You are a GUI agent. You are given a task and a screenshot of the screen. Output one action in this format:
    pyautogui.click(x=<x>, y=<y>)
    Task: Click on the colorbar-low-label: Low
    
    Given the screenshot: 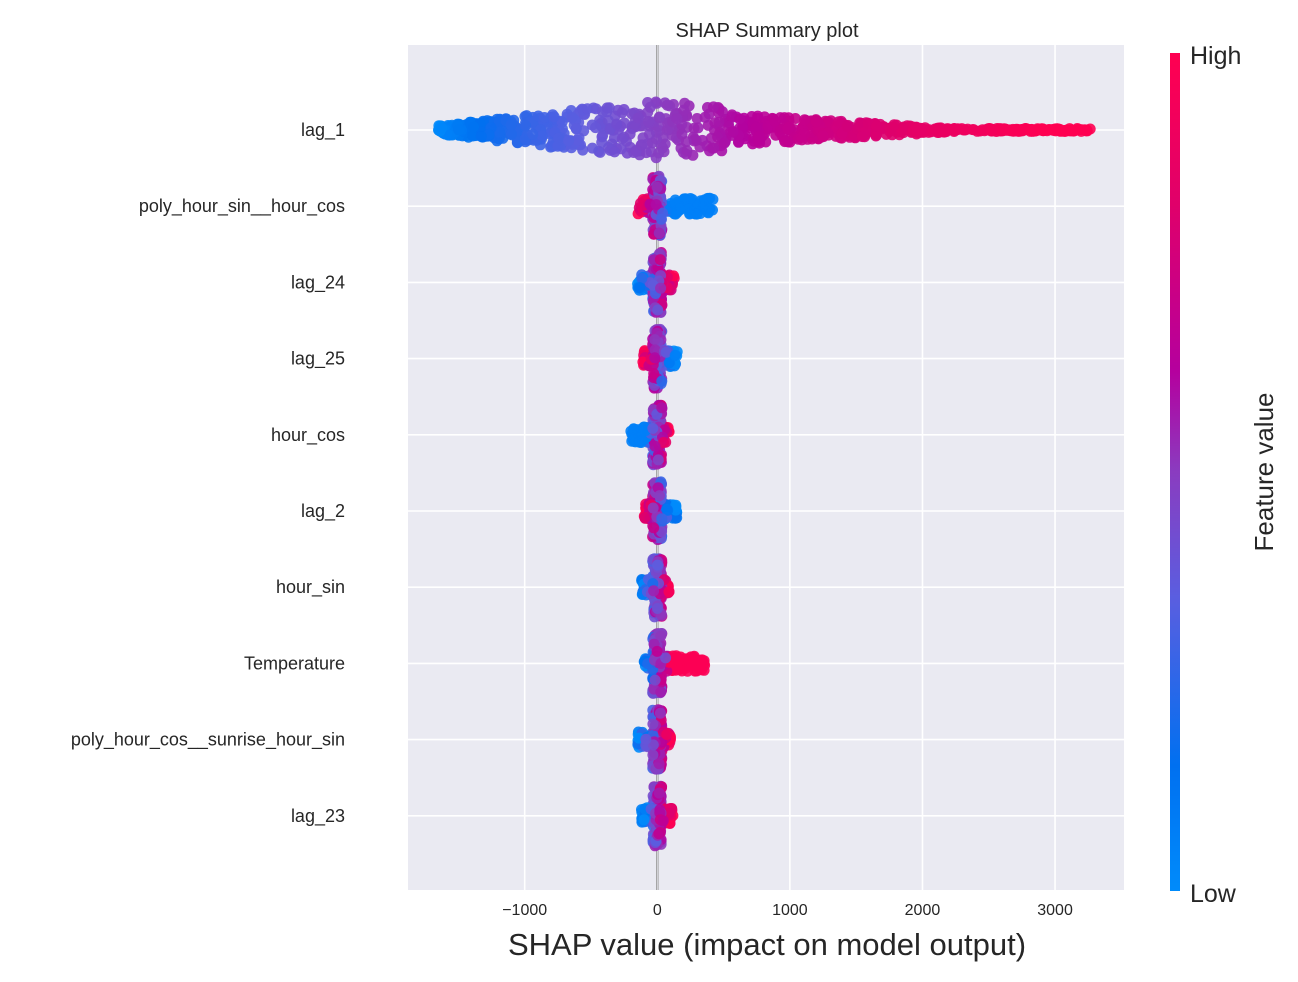 What is the action you would take?
    pyautogui.click(x=1213, y=894)
    